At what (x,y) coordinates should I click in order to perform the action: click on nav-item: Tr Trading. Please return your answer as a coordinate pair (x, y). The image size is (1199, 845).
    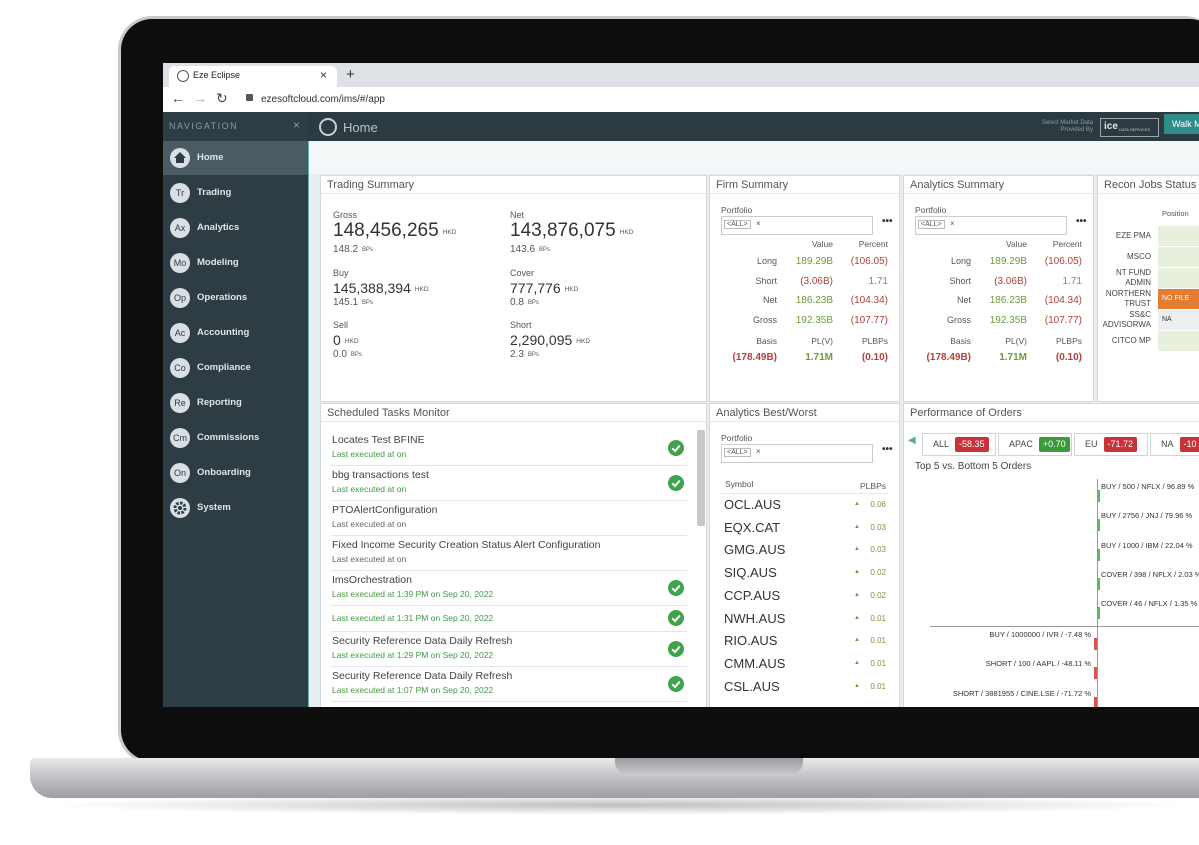
    Looking at the image, I should click on (235, 193).